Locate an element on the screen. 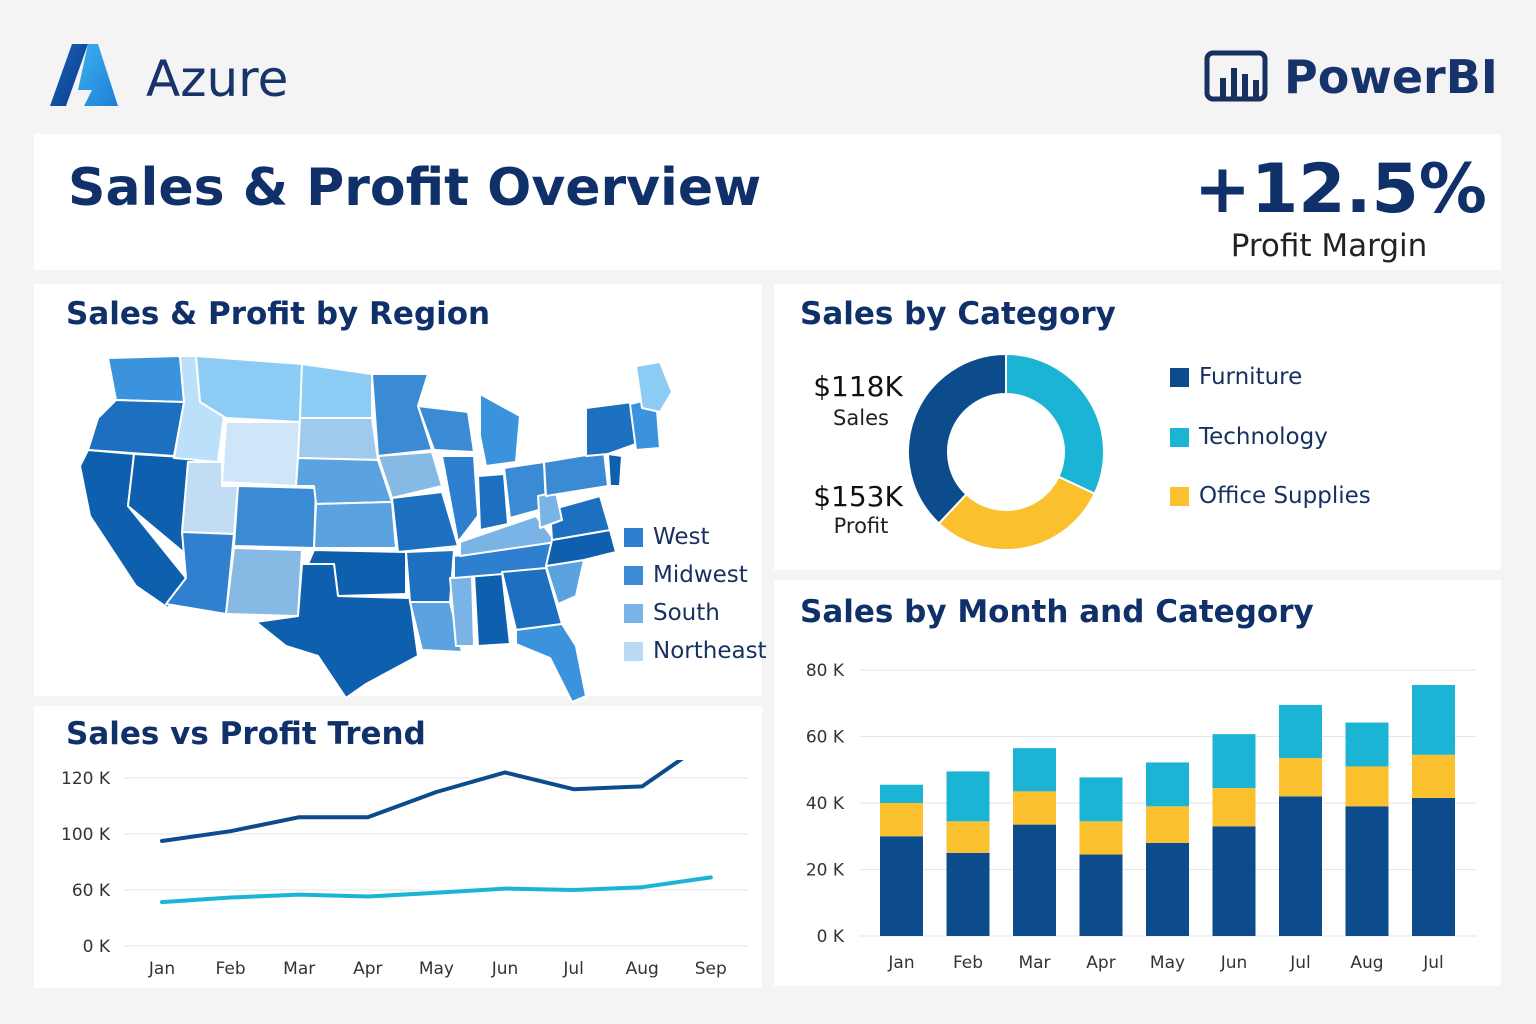 This screenshot has width=1536, height=1024. map-virginia is located at coordinates (580, 518).